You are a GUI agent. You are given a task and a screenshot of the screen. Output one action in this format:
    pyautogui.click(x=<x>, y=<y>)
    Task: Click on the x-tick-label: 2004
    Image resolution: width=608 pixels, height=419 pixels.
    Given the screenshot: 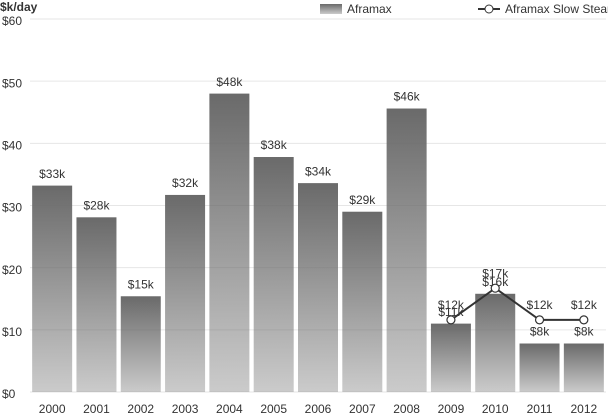 What is the action you would take?
    pyautogui.click(x=229, y=409)
    